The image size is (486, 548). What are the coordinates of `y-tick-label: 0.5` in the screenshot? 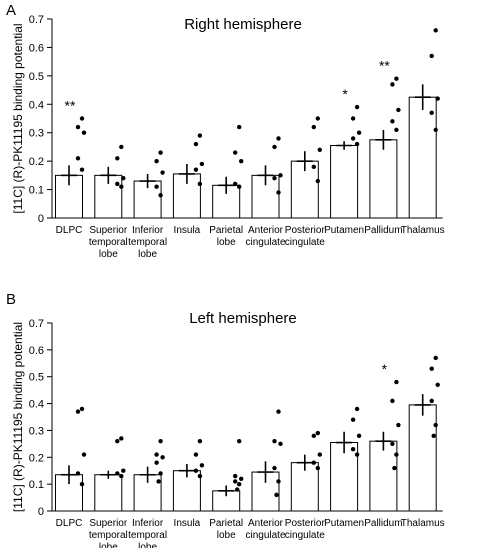 It's located at (36, 378).